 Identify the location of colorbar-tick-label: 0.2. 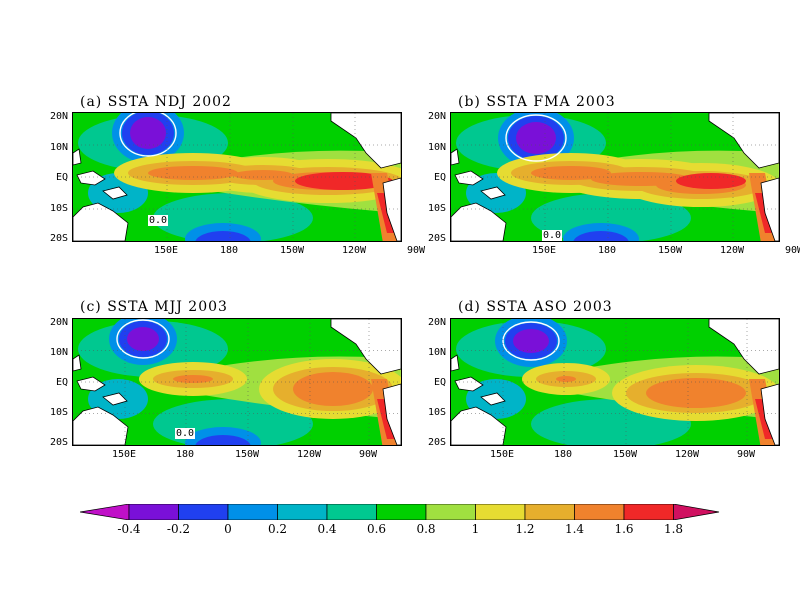
(277, 529).